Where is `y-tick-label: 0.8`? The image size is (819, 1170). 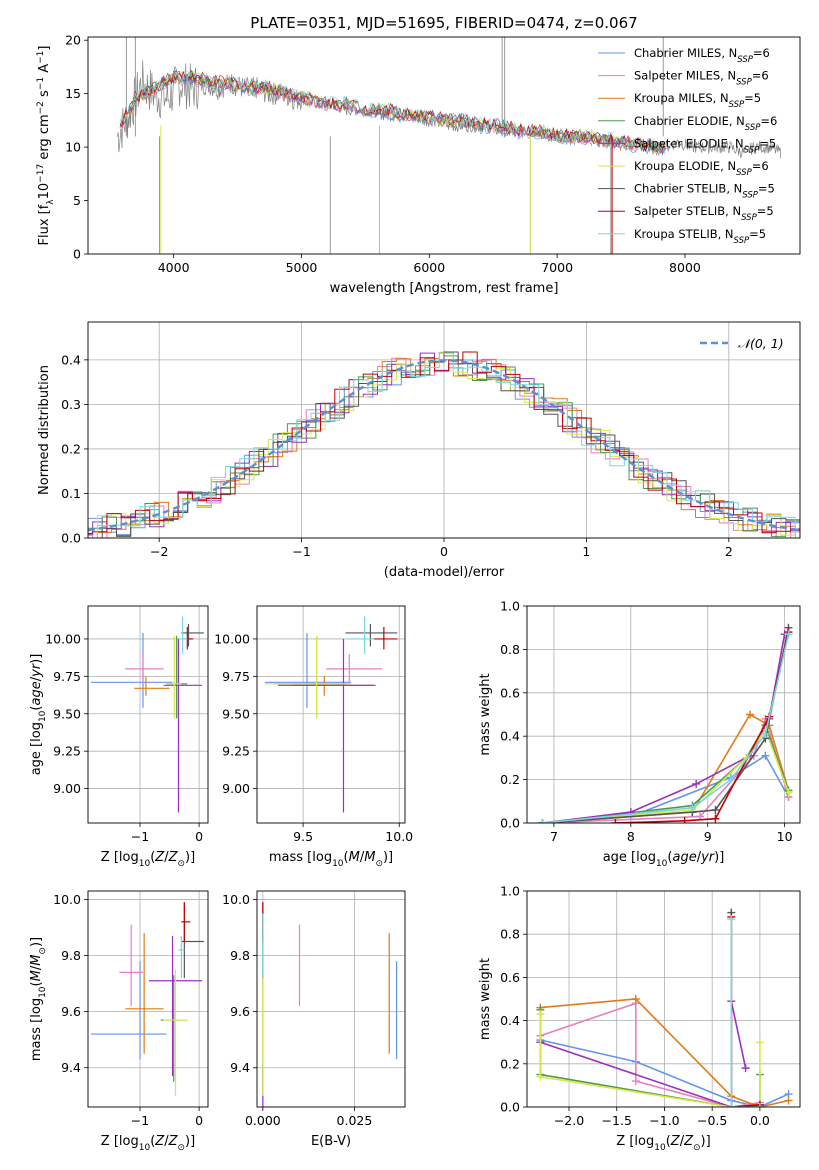 y-tick-label: 0.8 is located at coordinates (510, 934).